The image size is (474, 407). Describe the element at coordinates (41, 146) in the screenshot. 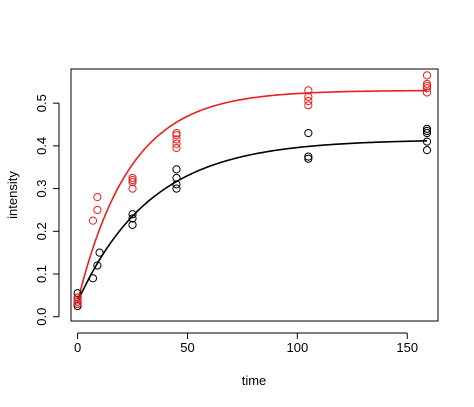

I see `y-tick-label: 0.4` at that location.